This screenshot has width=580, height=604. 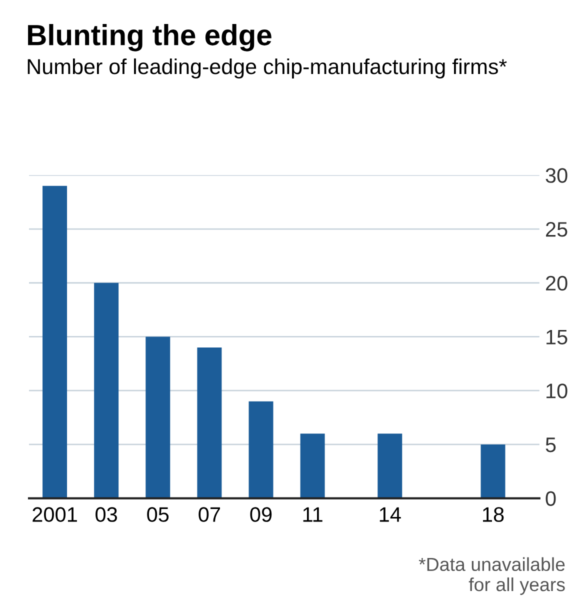 What do you see at coordinates (267, 68) in the screenshot?
I see `chart-subtitle: Number of leading-edge chip-manufacturing firms*` at bounding box center [267, 68].